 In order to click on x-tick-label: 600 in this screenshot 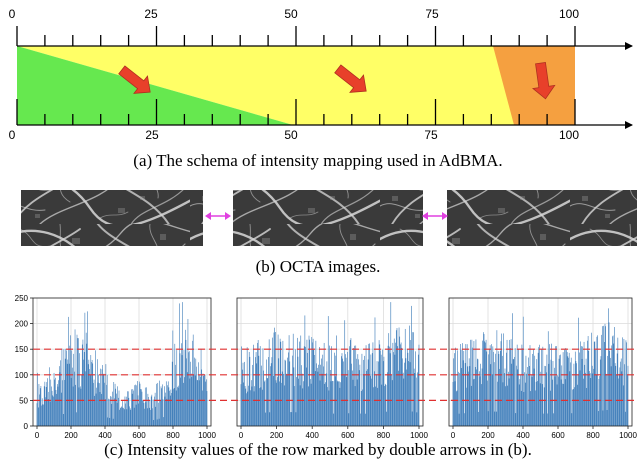, I will do `click(558, 435)`.